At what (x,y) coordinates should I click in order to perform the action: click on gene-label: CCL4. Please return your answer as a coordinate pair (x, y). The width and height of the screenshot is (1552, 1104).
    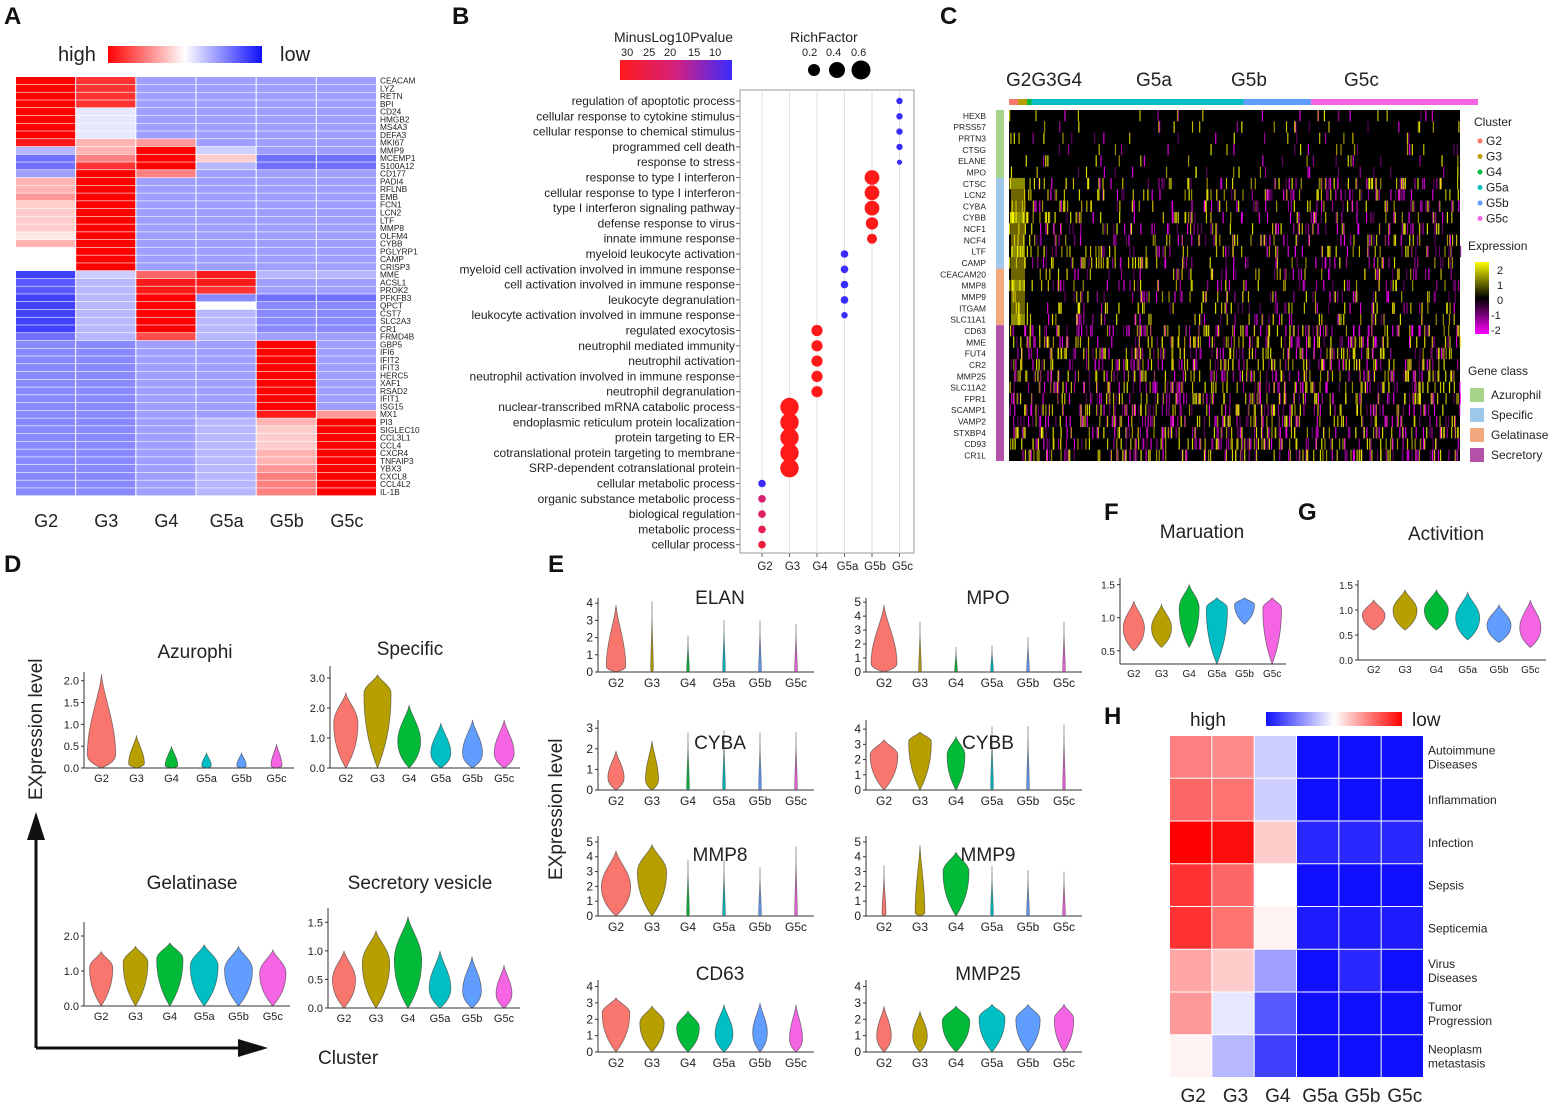
    Looking at the image, I should click on (391, 445).